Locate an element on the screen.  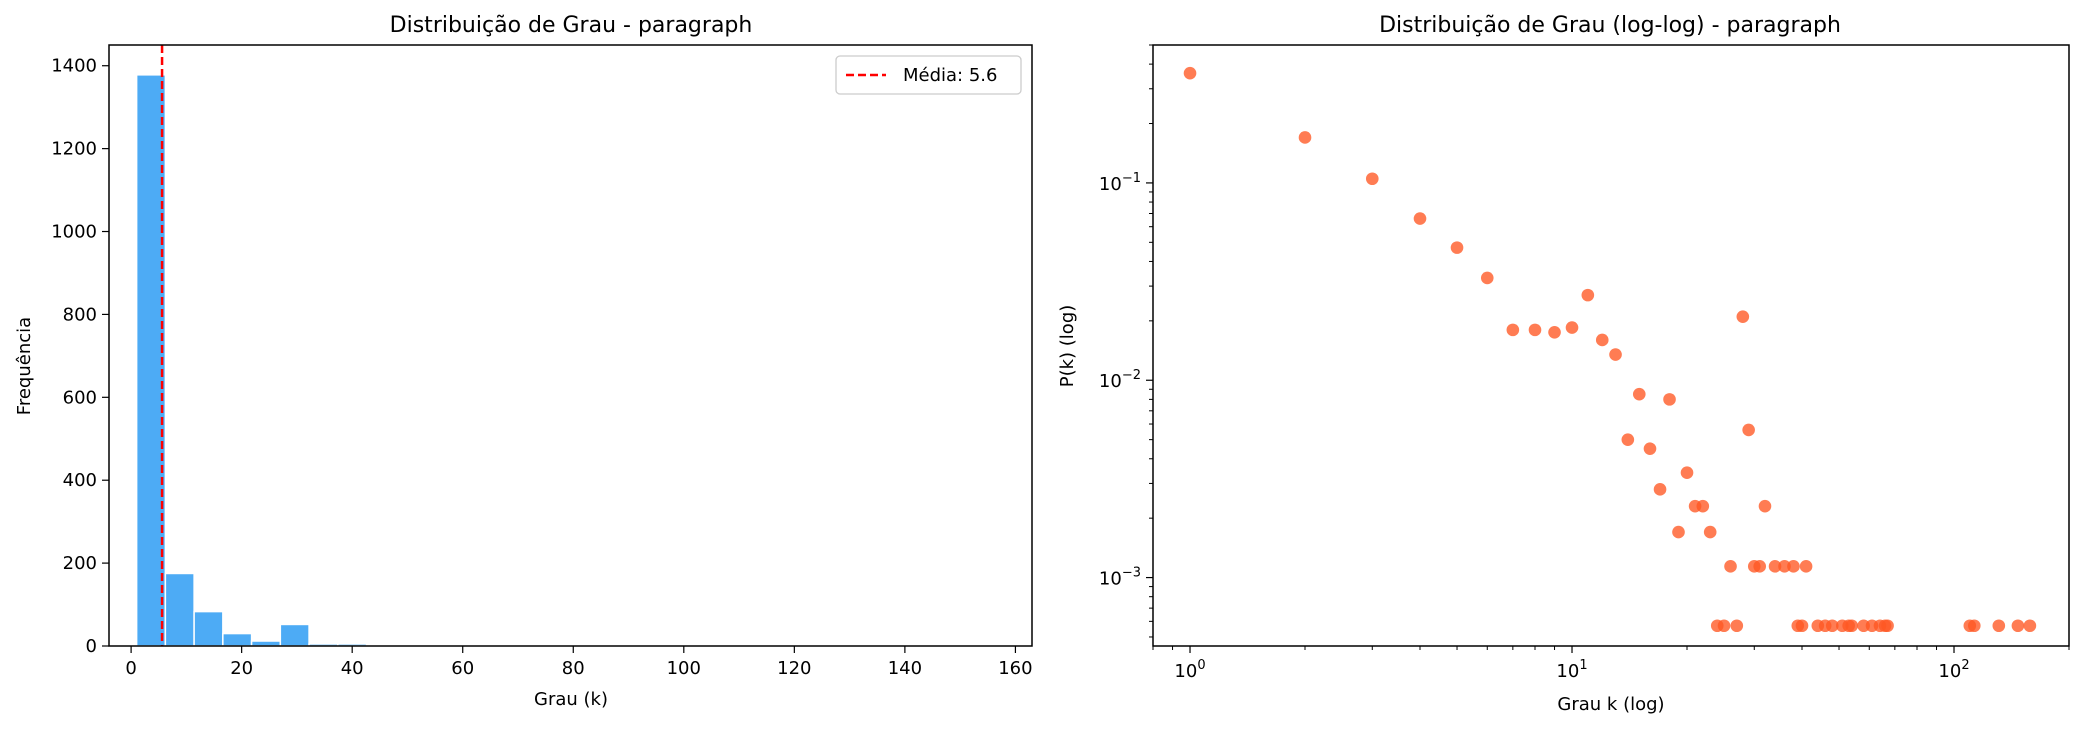
y-tick-label: 1000 is located at coordinates (74, 232).